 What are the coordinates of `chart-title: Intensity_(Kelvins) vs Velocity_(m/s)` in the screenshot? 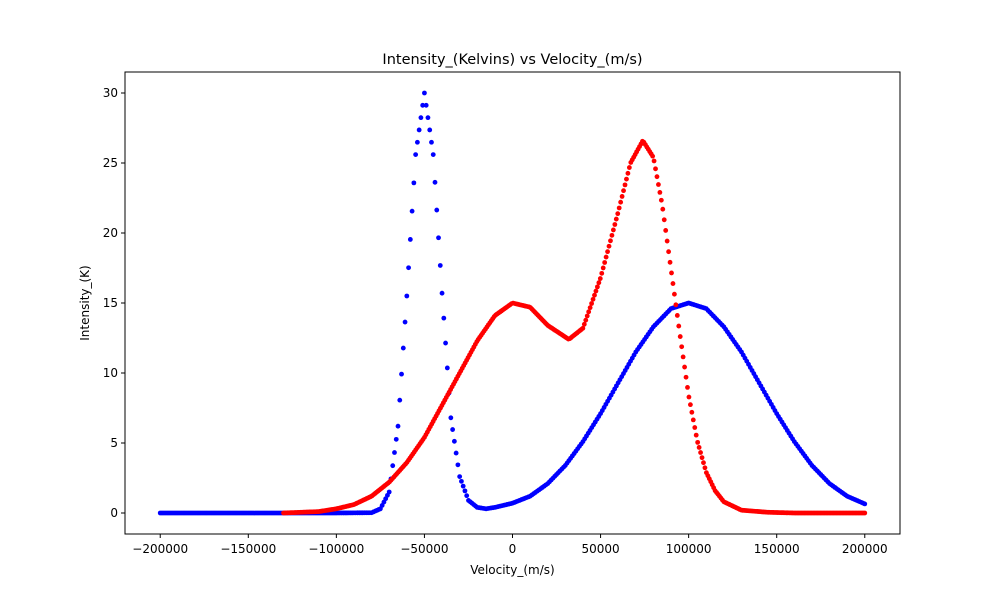 It's located at (512, 60).